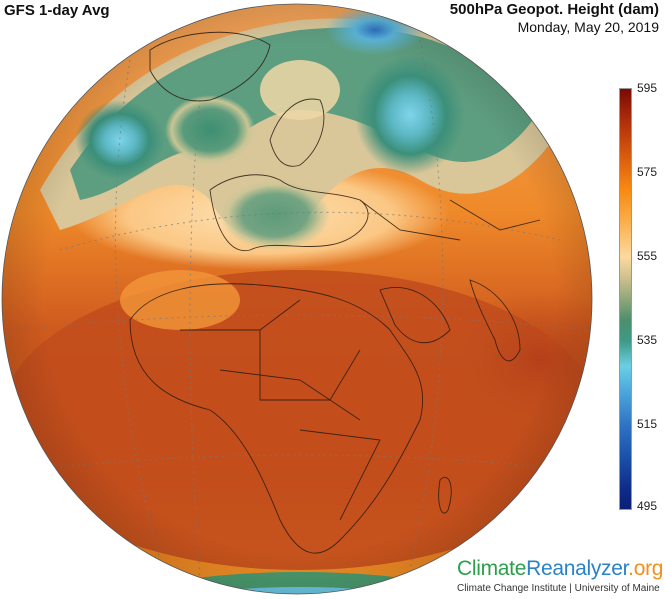 This screenshot has height=599, width=665. I want to click on colorbar, so click(625, 299).